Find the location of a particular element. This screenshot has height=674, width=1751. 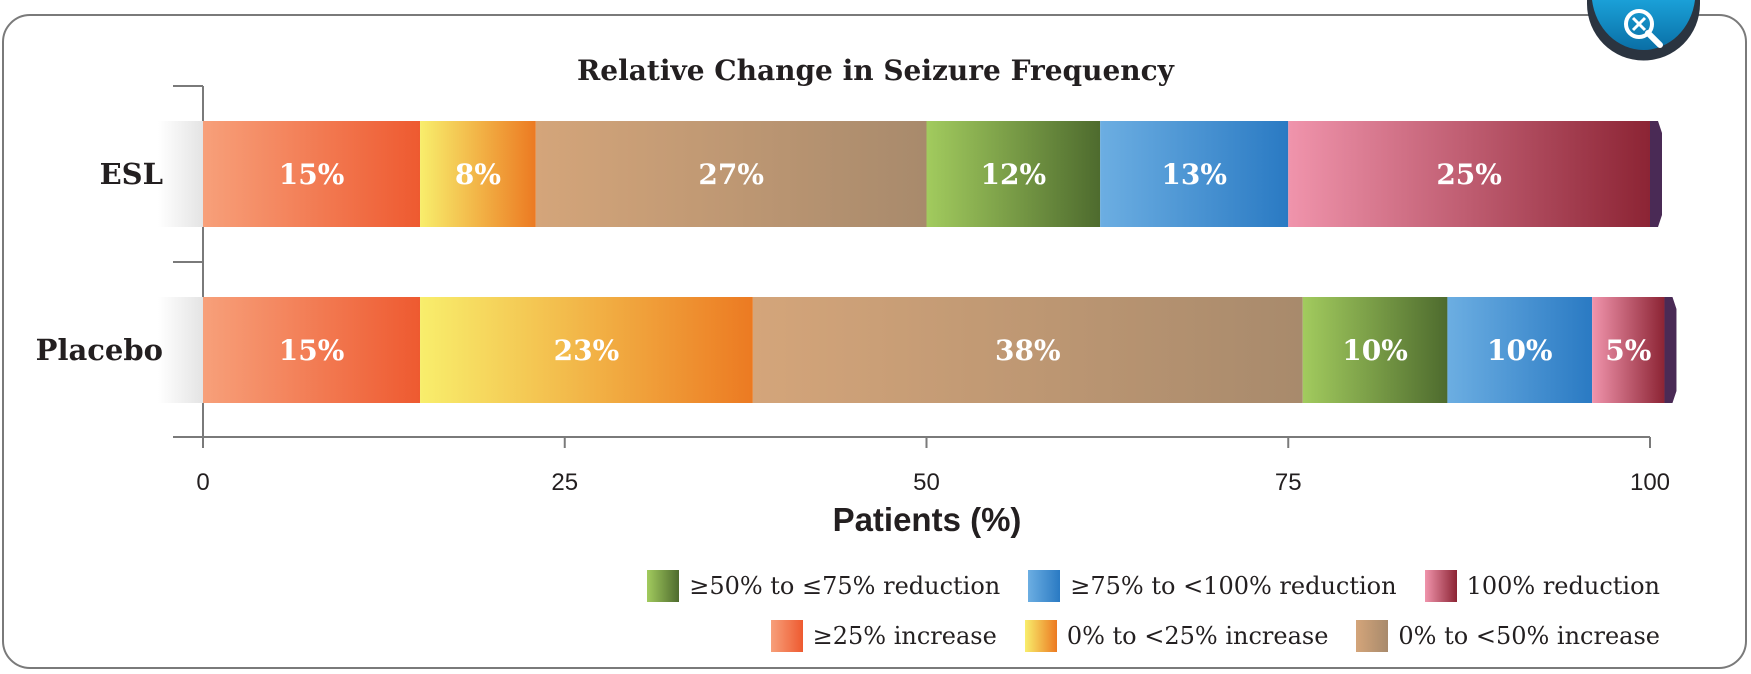

legend-item: 100% reduction is located at coordinates (1542, 586).